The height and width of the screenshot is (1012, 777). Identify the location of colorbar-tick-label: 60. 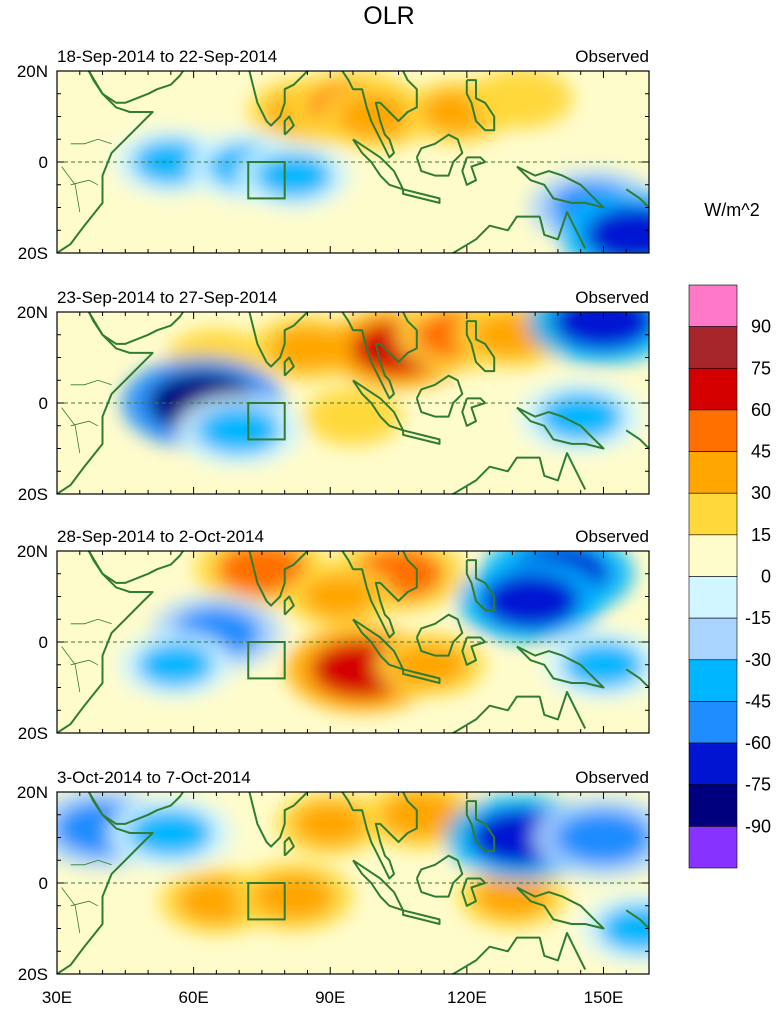
(761, 410).